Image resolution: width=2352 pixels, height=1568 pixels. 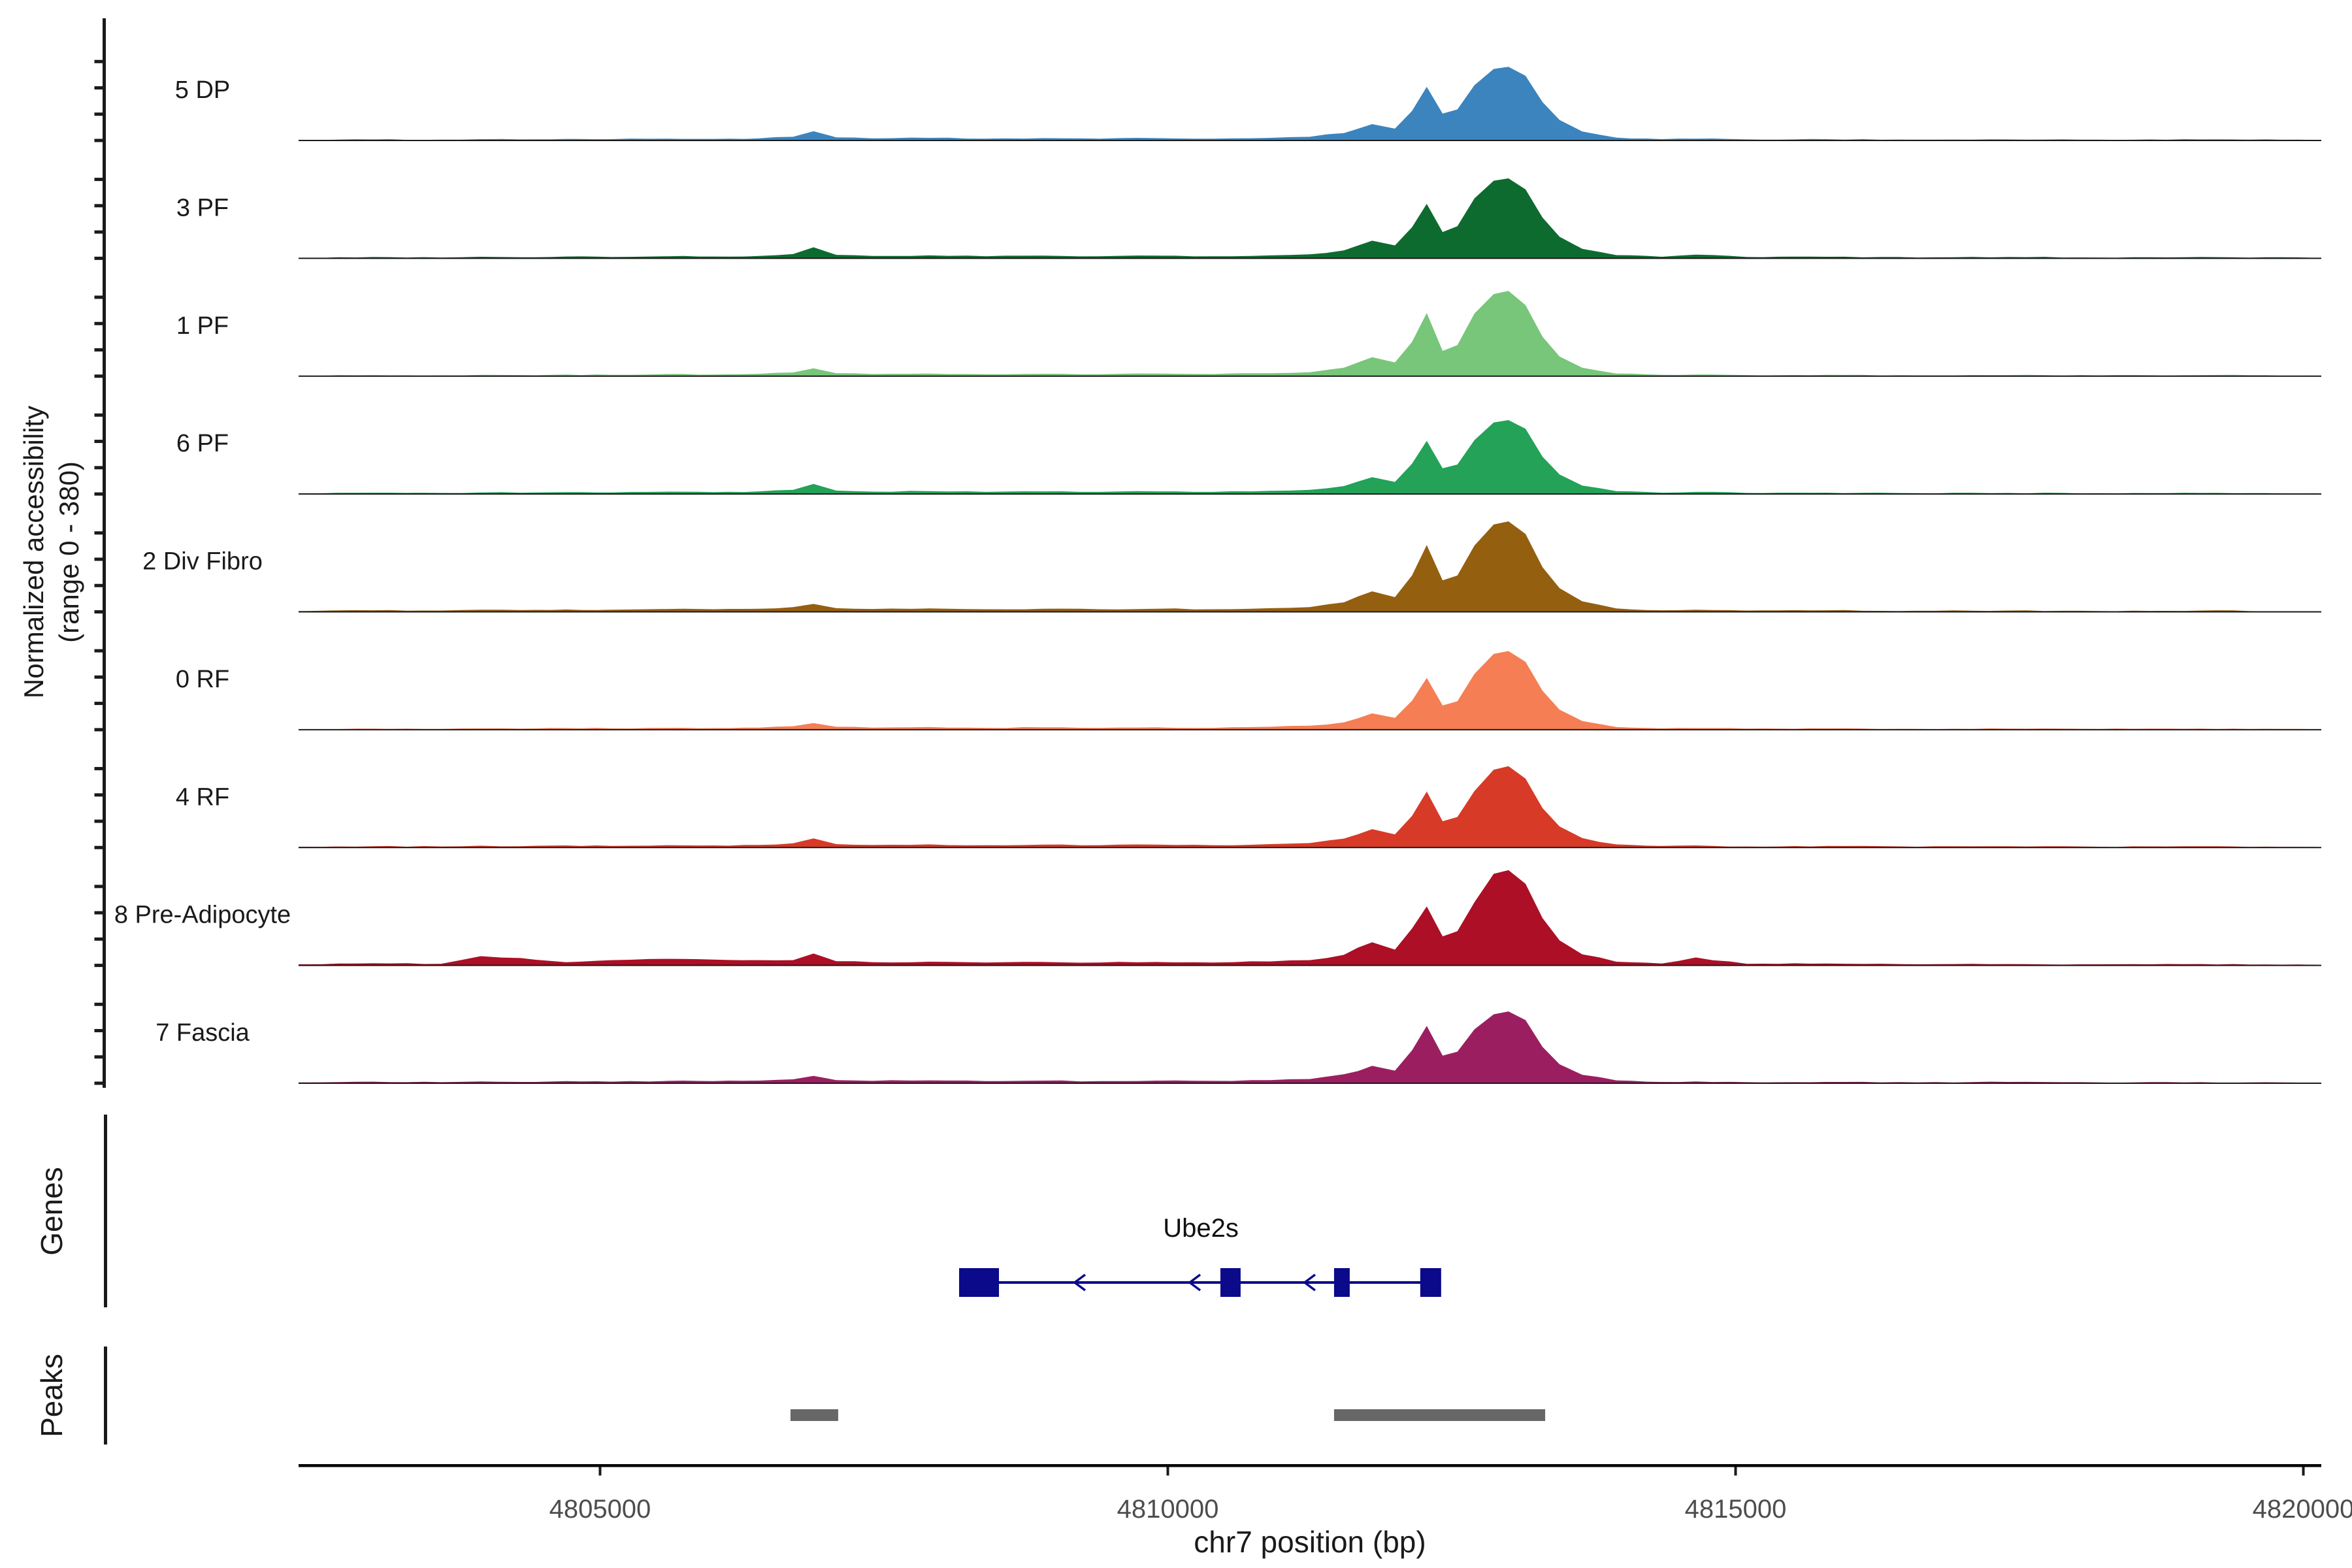 What do you see at coordinates (202, 679) in the screenshot?
I see `track-label-0-rf: 0 RF` at bounding box center [202, 679].